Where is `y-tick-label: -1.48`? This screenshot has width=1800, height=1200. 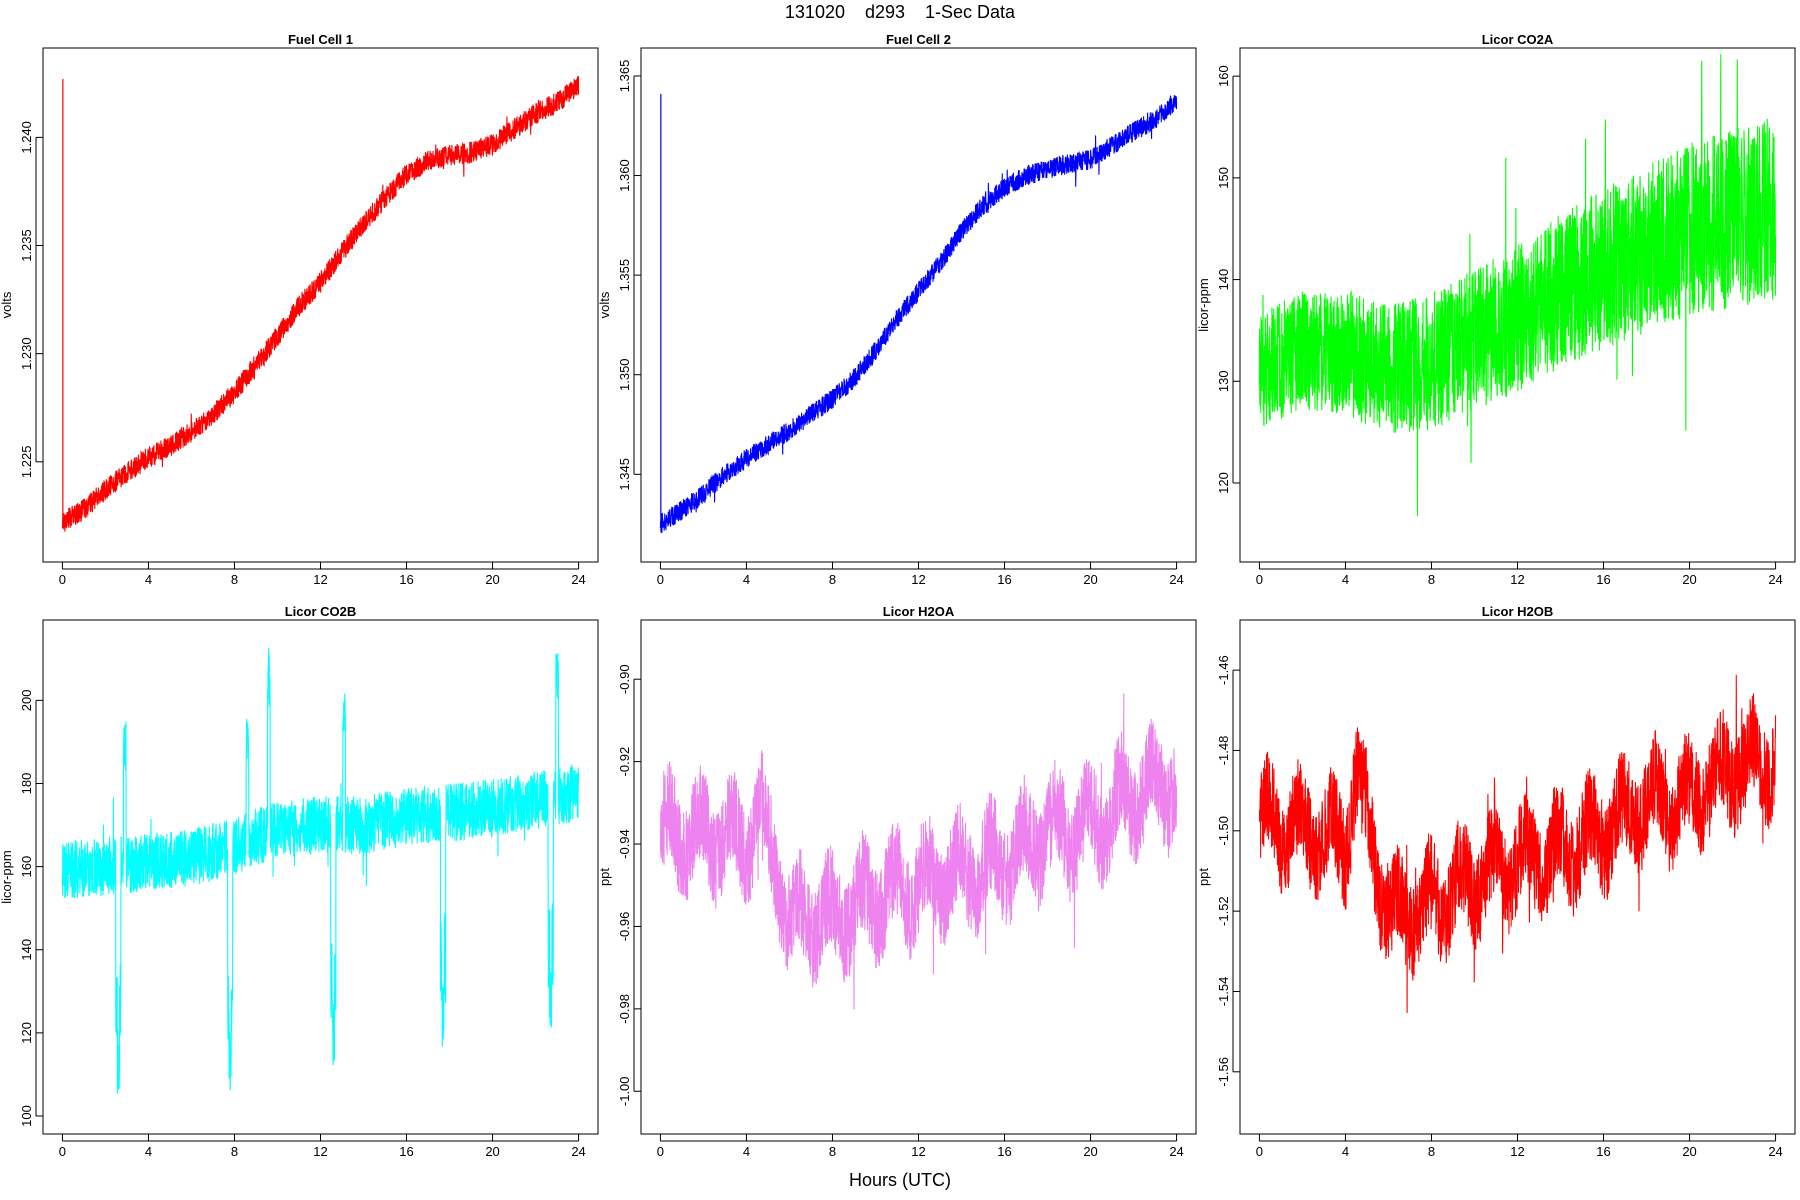 y-tick-label: -1.48 is located at coordinates (1223, 751).